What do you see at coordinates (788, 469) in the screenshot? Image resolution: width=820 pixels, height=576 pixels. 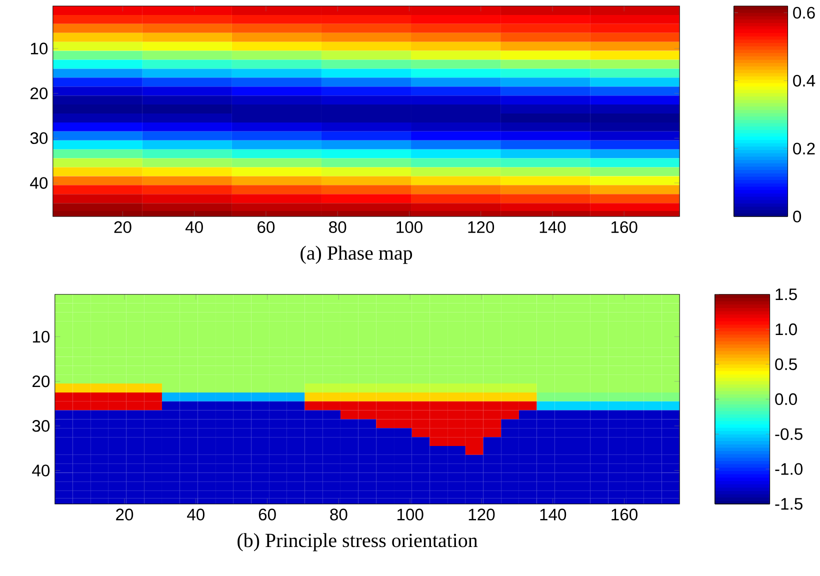 I see `color-bar-label: -1.0` at bounding box center [788, 469].